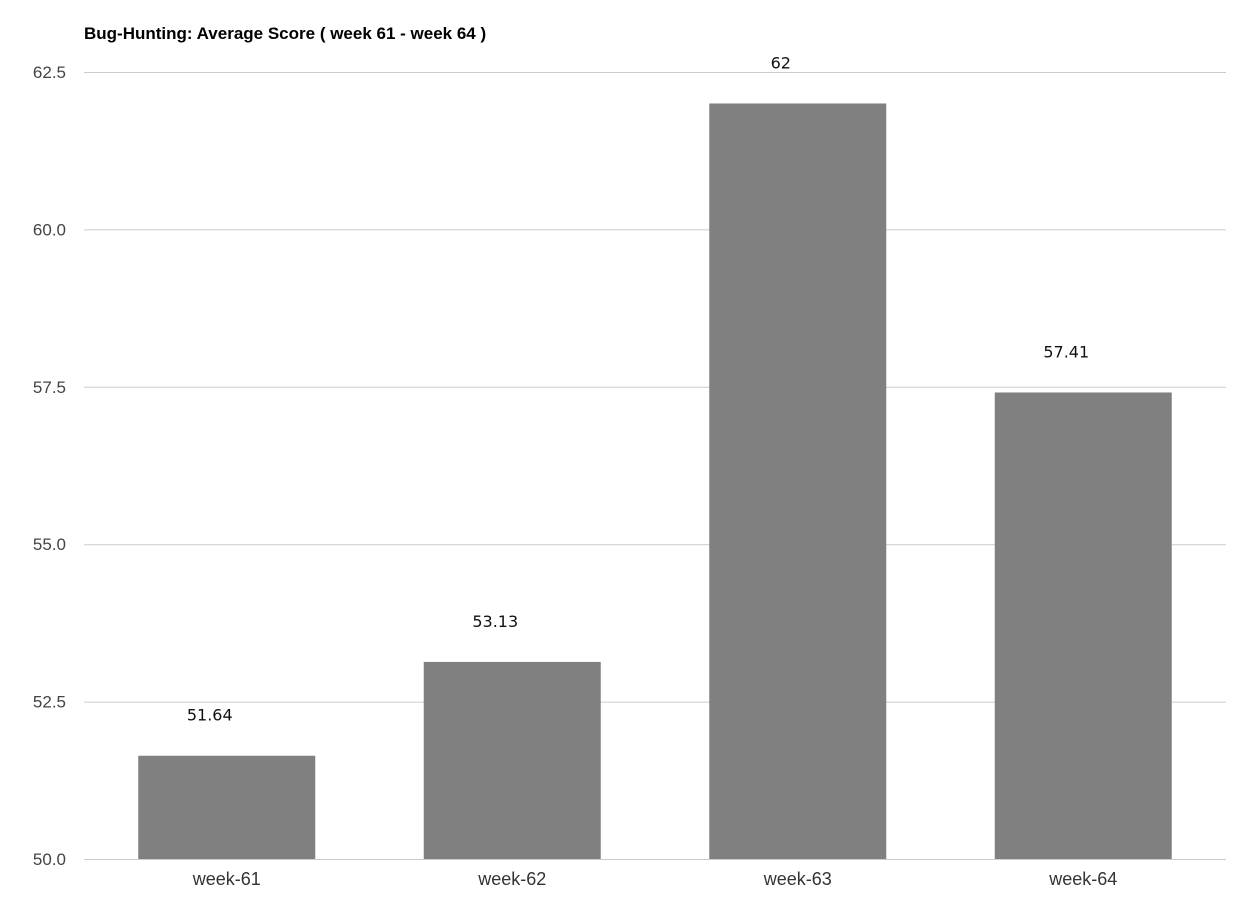 This screenshot has width=1247, height=911. Describe the element at coordinates (49, 859) in the screenshot. I see `y-tick-label: 50.0` at that location.